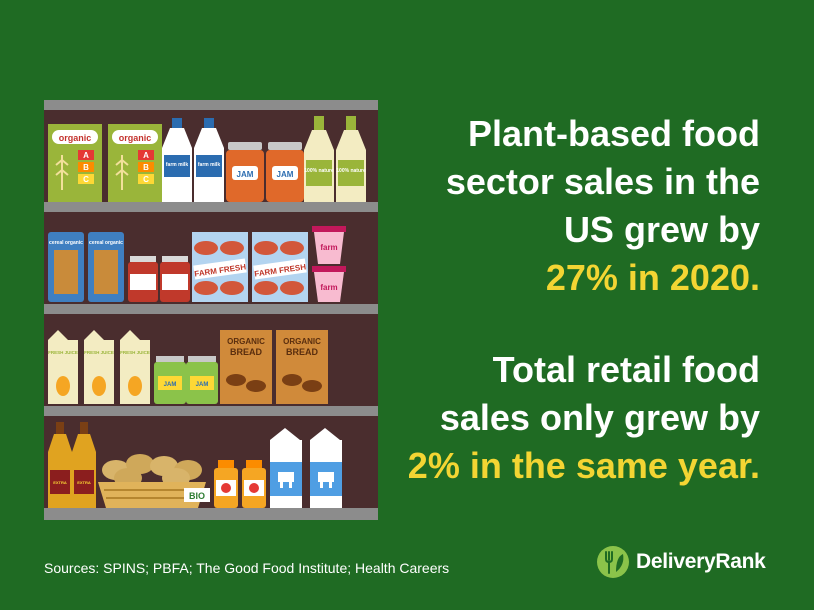 The height and width of the screenshot is (610, 814). I want to click on potato-basket: BIO, so click(154, 481).